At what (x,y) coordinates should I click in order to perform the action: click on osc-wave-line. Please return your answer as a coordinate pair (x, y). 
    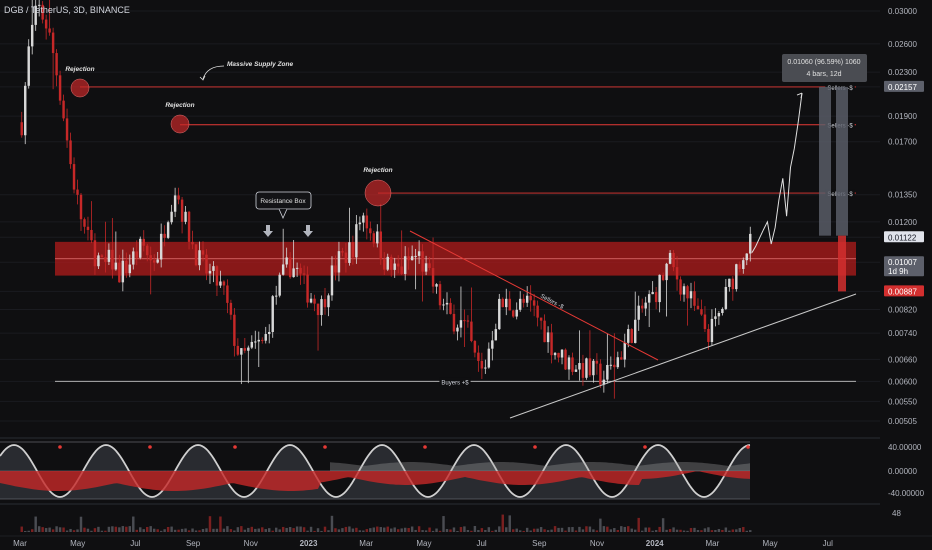
    Looking at the image, I should click on (375, 471).